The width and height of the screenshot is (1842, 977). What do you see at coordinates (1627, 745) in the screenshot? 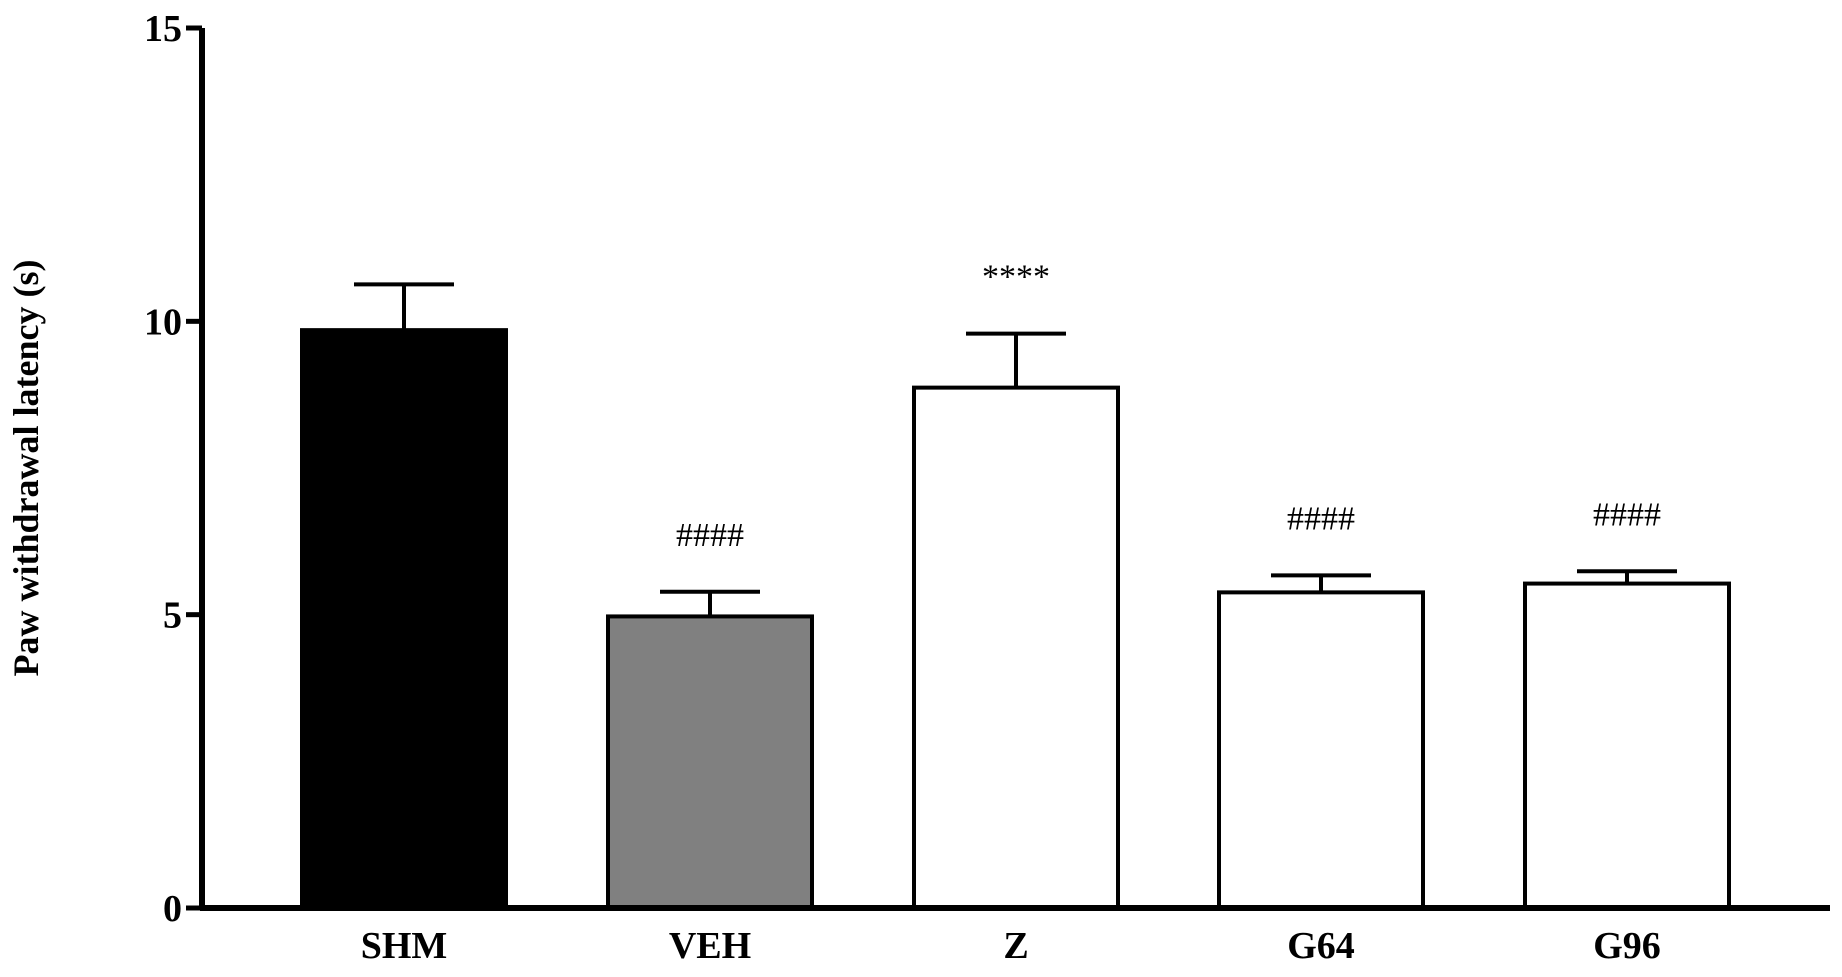
I see `bar-g96` at bounding box center [1627, 745].